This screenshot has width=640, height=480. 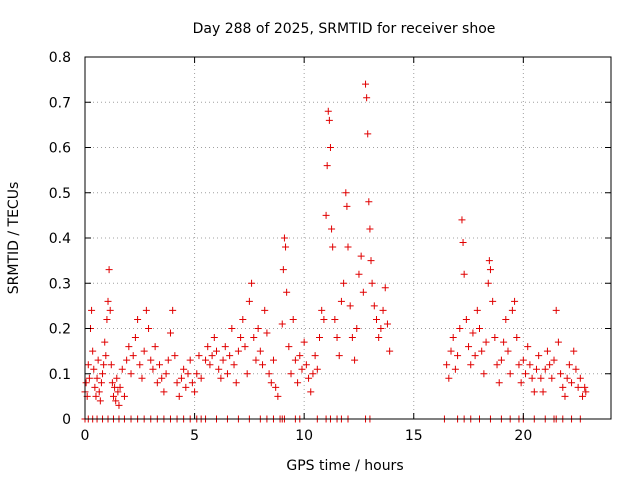 I want to click on x-tick-label: 20, so click(x=523, y=436).